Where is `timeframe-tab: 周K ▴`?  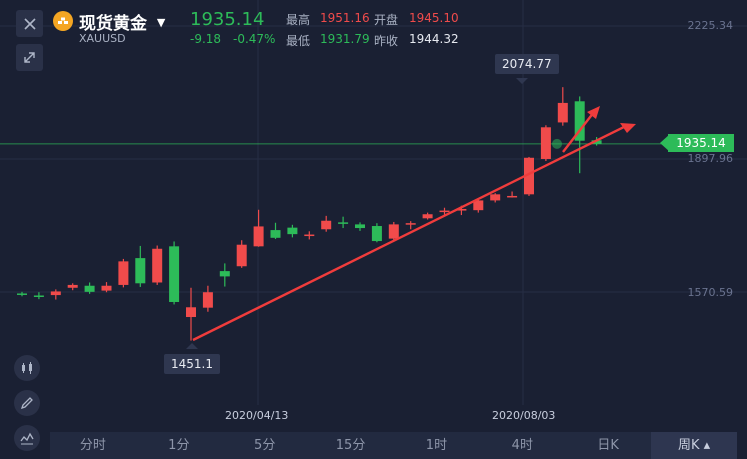 timeframe-tab: 周K ▴ is located at coordinates (694, 445).